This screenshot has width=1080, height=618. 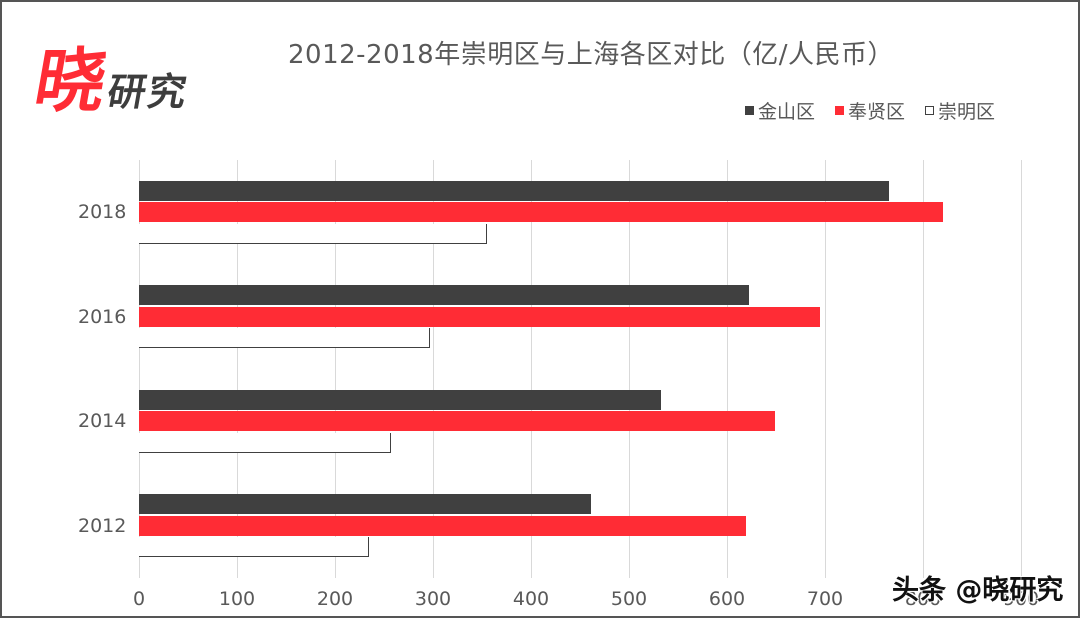 I want to click on logo-main-char: 晓, so click(x=70, y=81).